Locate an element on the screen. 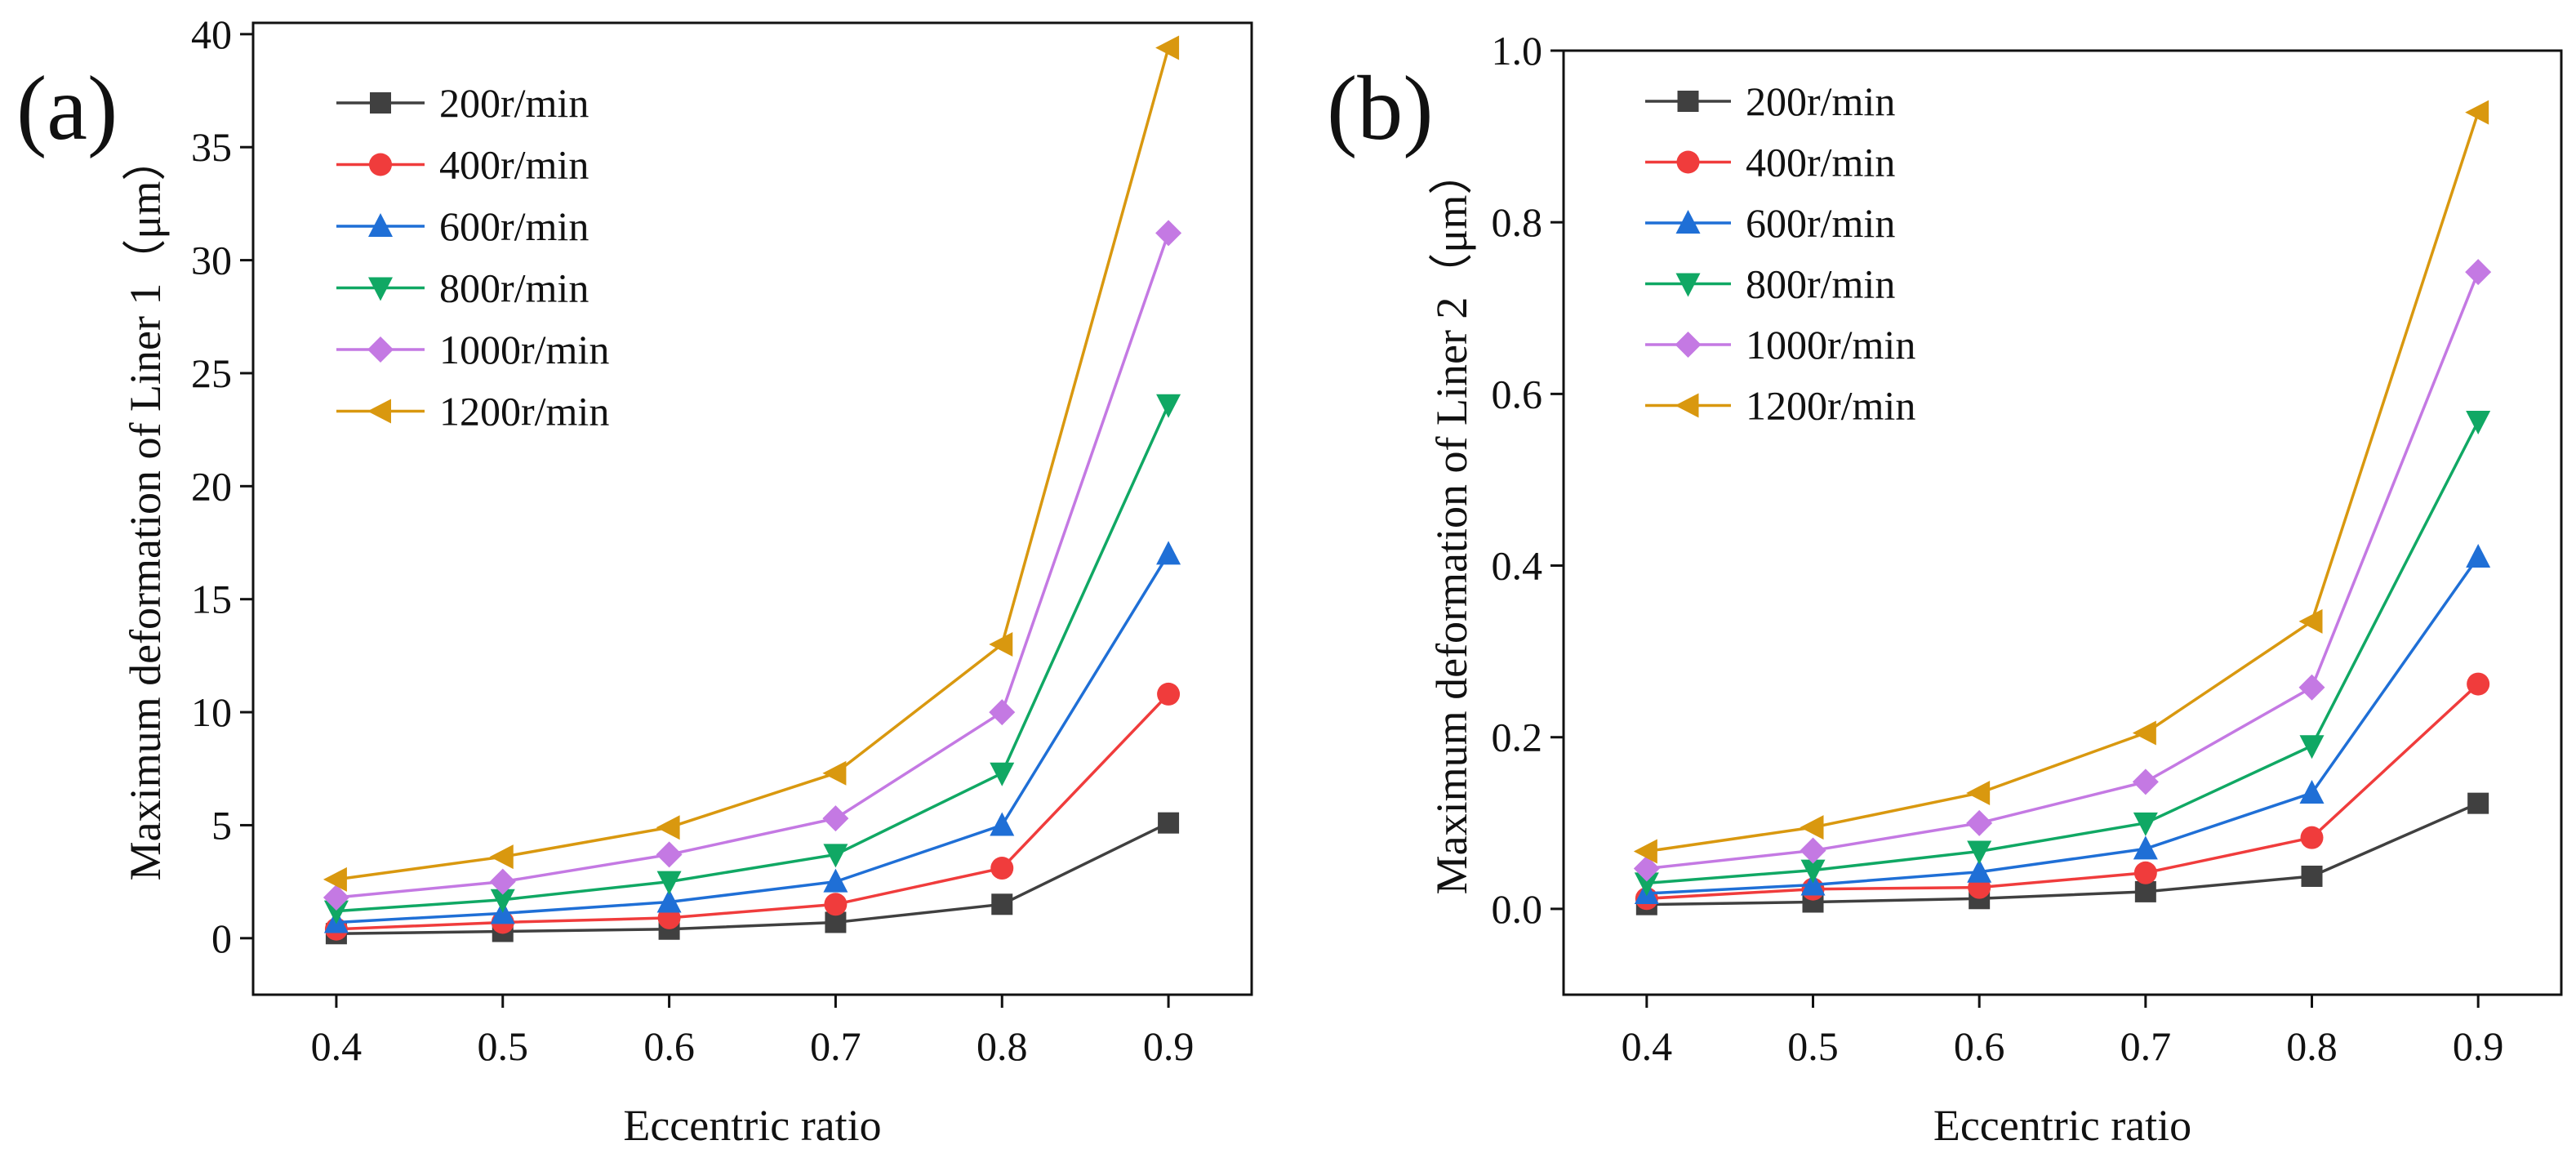 The image size is (2576, 1176). y-tick-label: 15 is located at coordinates (212, 599).